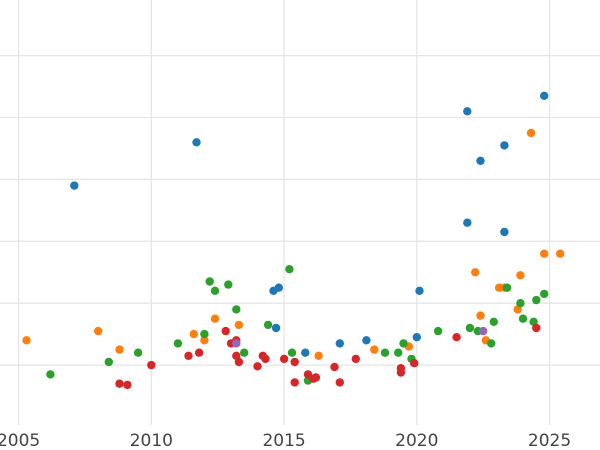  I want to click on x-tick-label: 2010, so click(151, 440).